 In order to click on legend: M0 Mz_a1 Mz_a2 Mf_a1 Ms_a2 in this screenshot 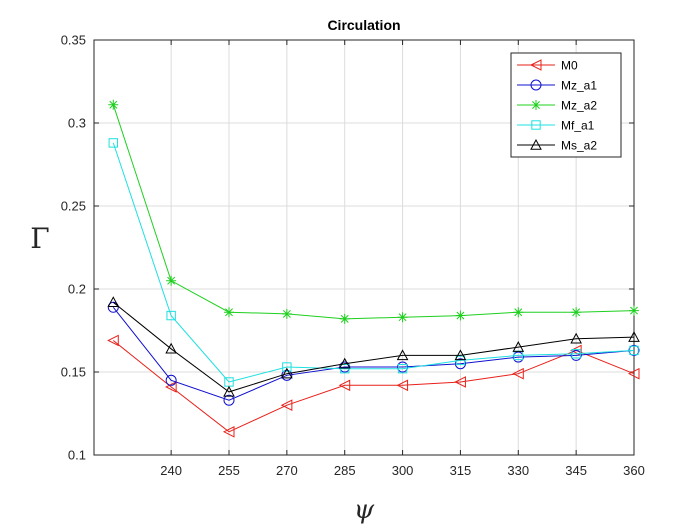, I will do `click(566, 105)`.